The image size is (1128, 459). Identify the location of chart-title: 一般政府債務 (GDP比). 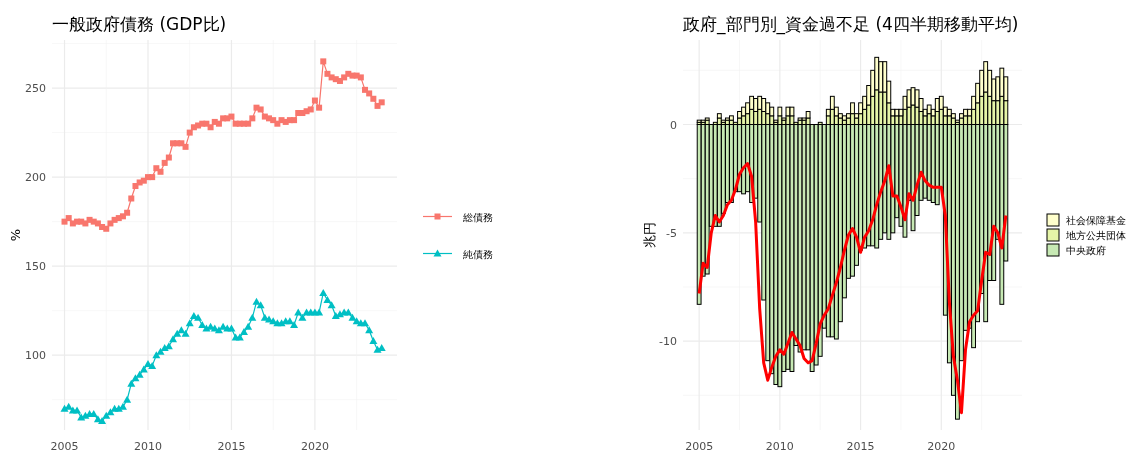
(139, 24).